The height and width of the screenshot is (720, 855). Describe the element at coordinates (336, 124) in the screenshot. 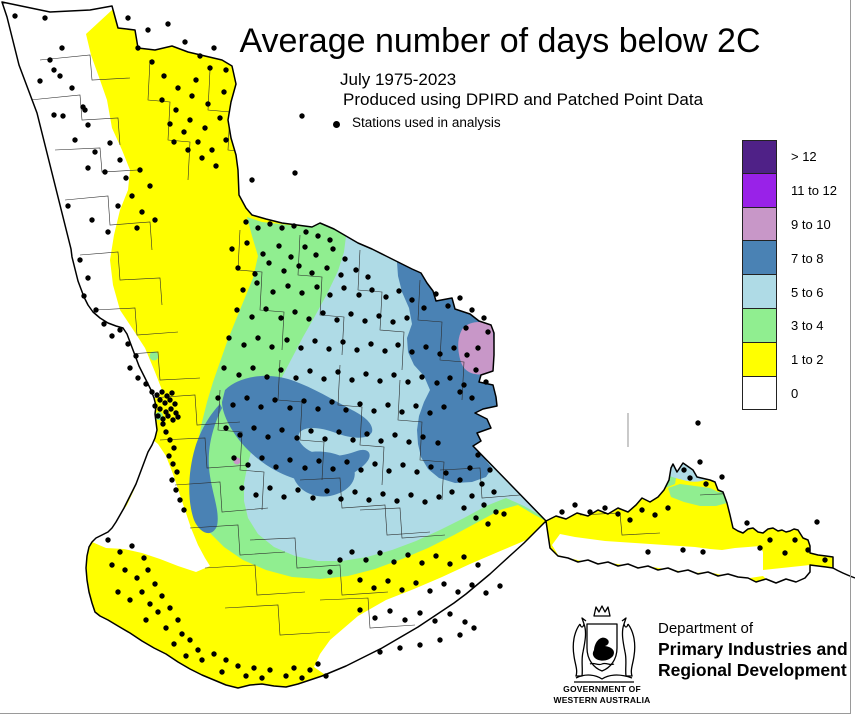

I see `station-marker-icon` at that location.